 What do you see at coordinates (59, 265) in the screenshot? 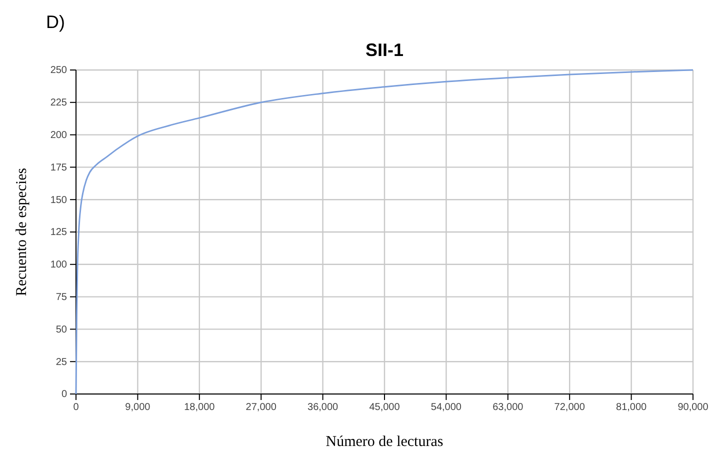
I see `y-tick-label: 100` at bounding box center [59, 265].